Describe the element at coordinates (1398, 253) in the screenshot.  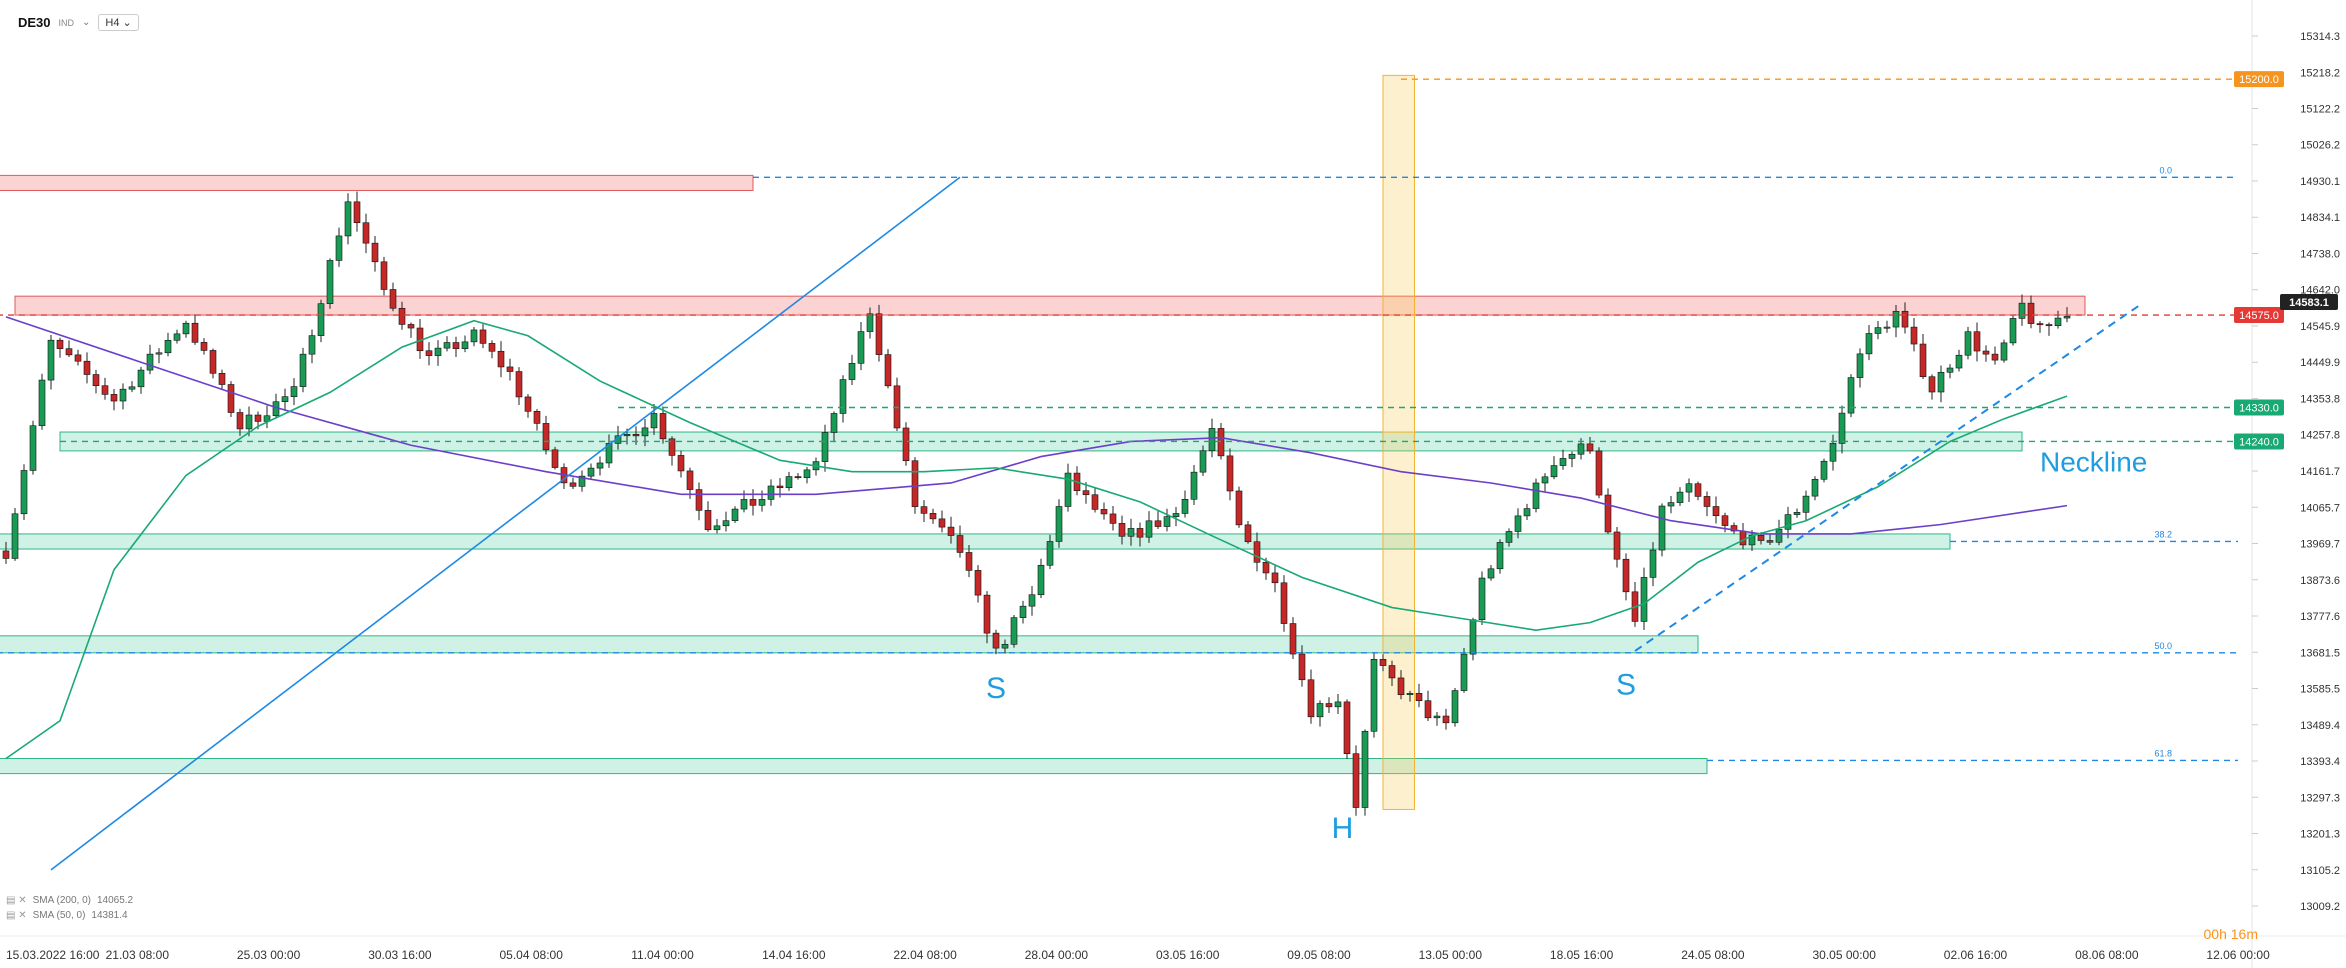
I see `range-box` at that location.